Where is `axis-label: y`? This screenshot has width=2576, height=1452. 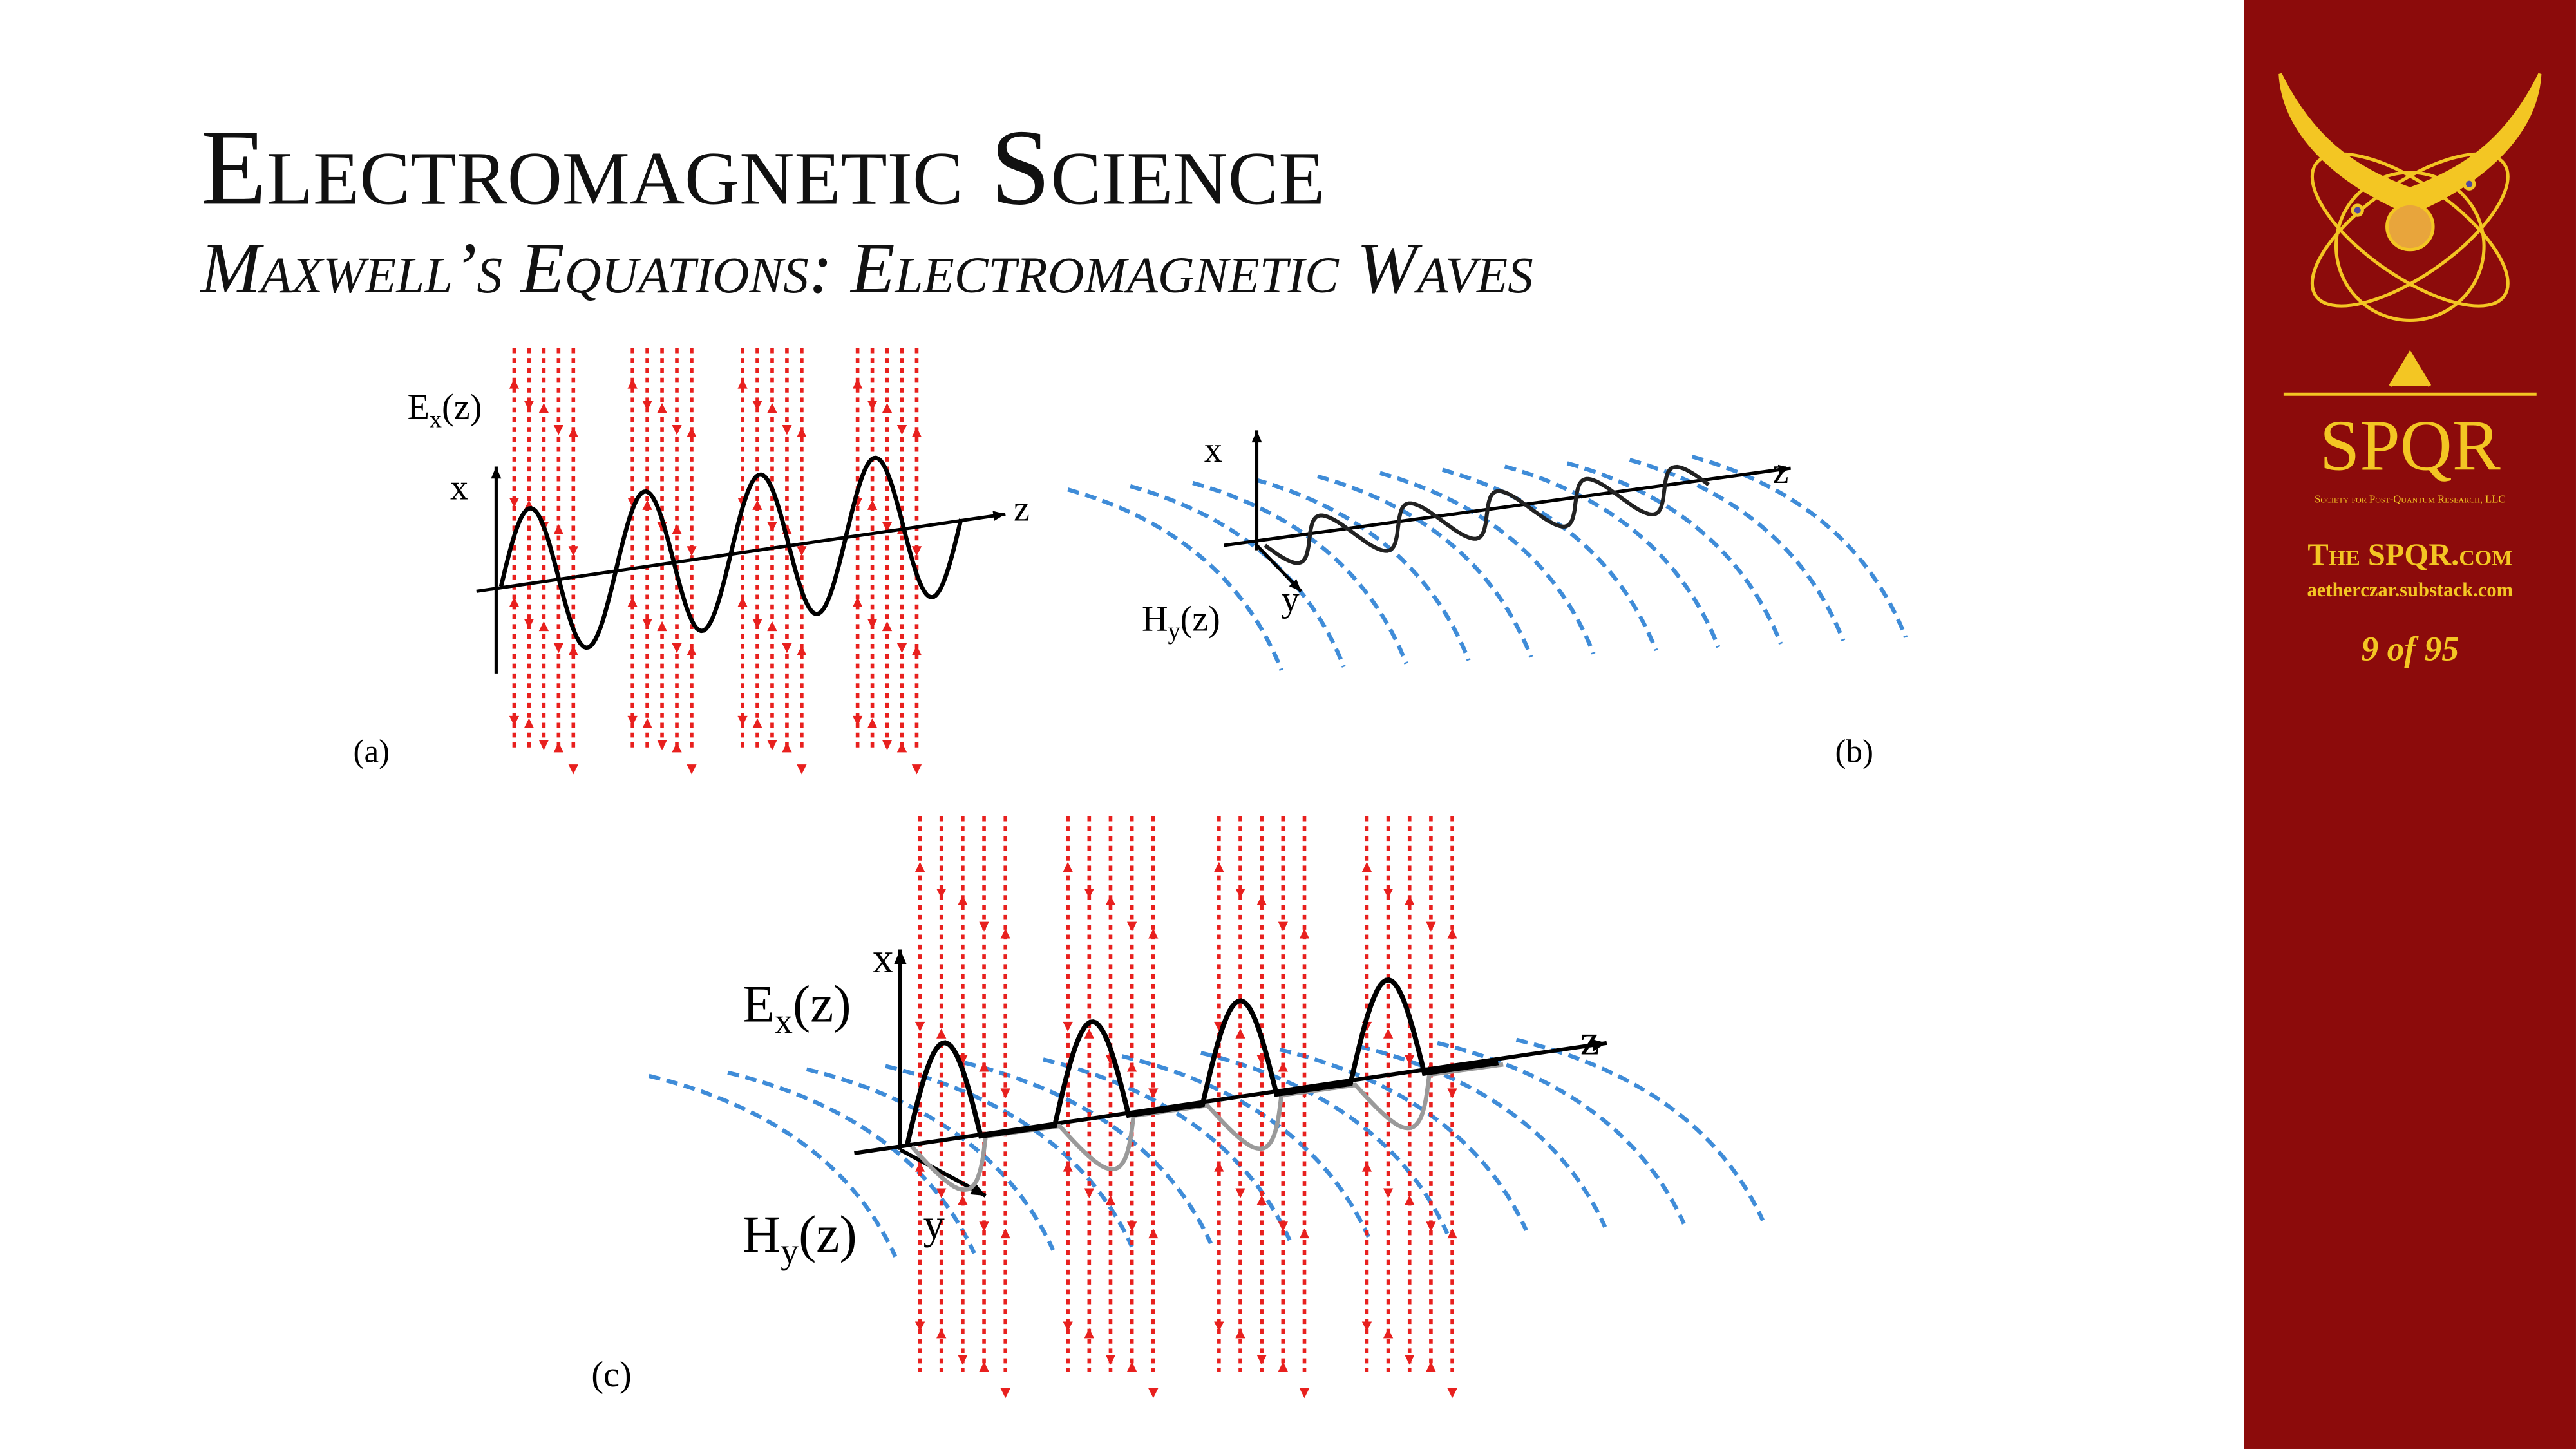 axis-label: y is located at coordinates (1291, 599).